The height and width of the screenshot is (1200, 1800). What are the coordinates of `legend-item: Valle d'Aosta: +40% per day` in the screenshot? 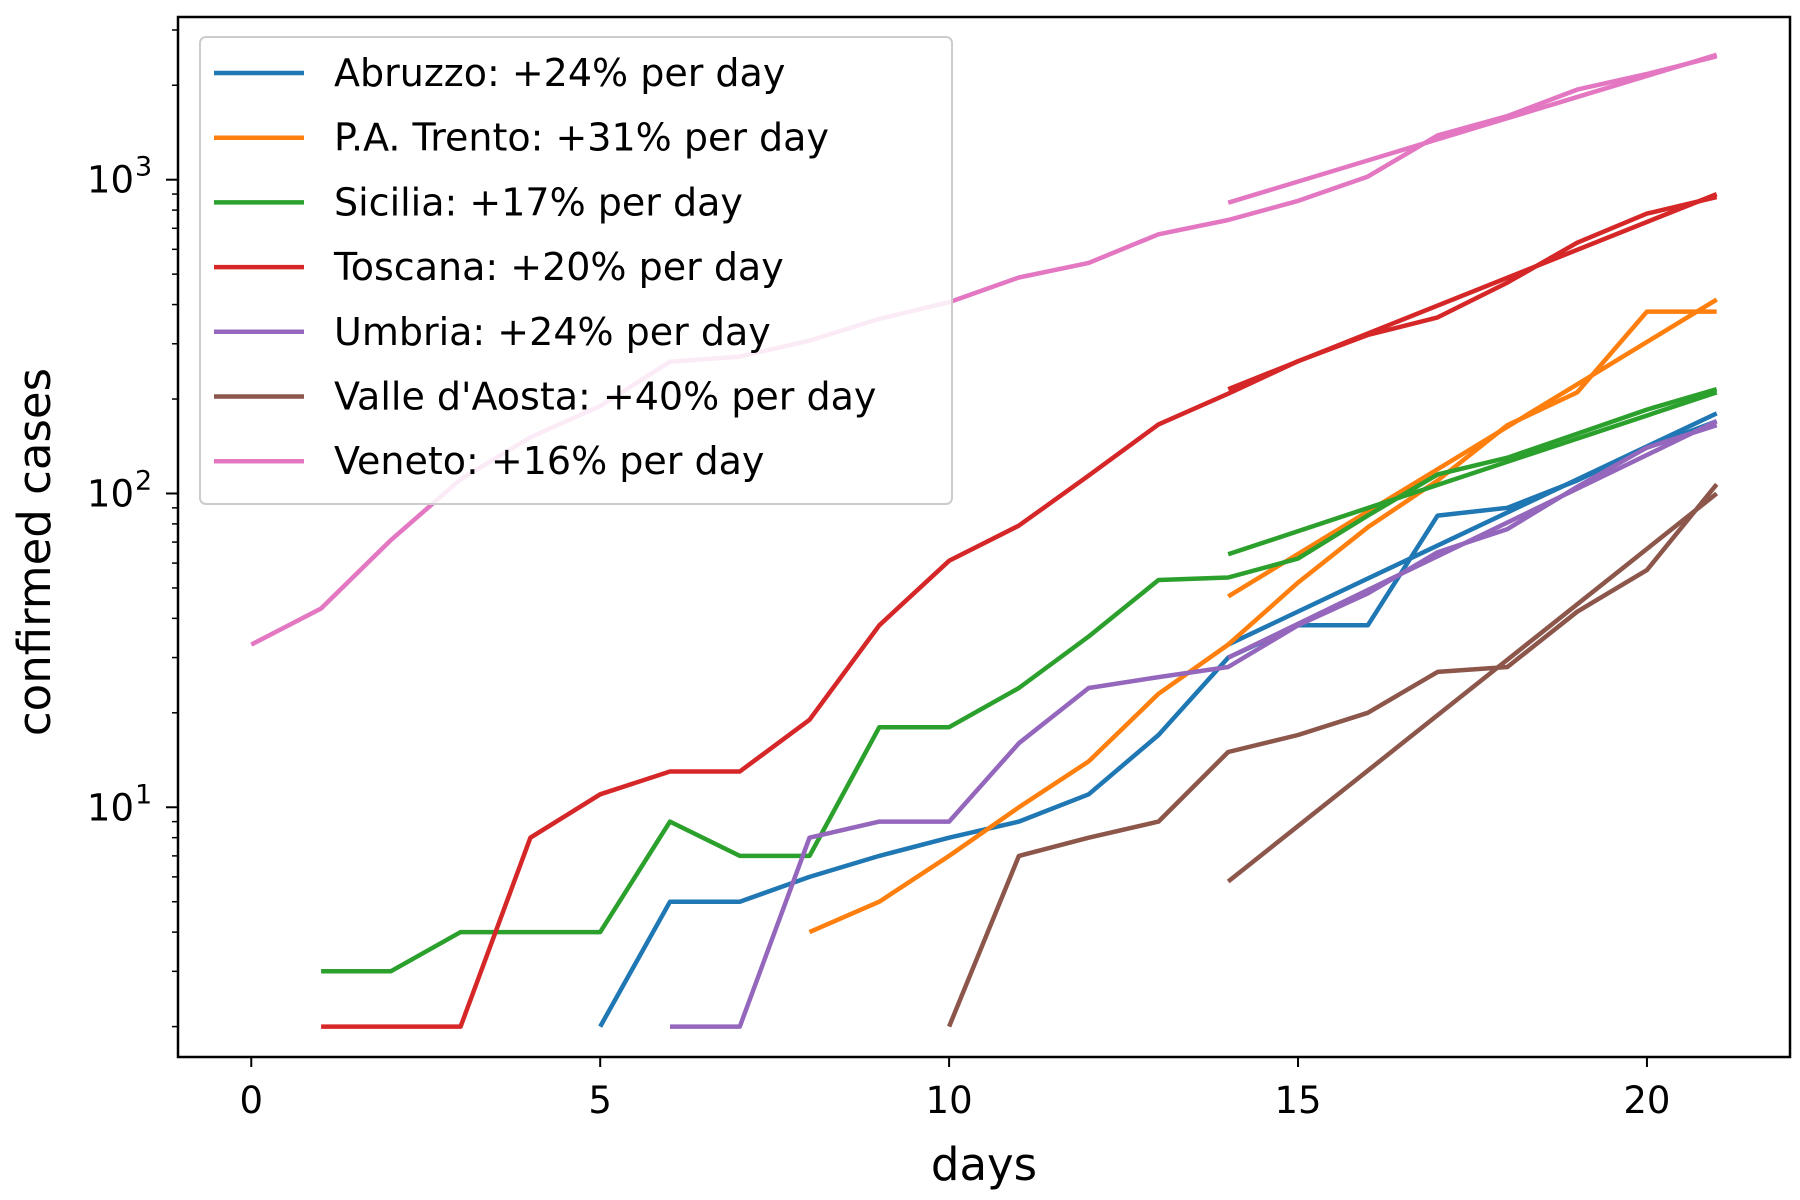 It's located at (545, 397).